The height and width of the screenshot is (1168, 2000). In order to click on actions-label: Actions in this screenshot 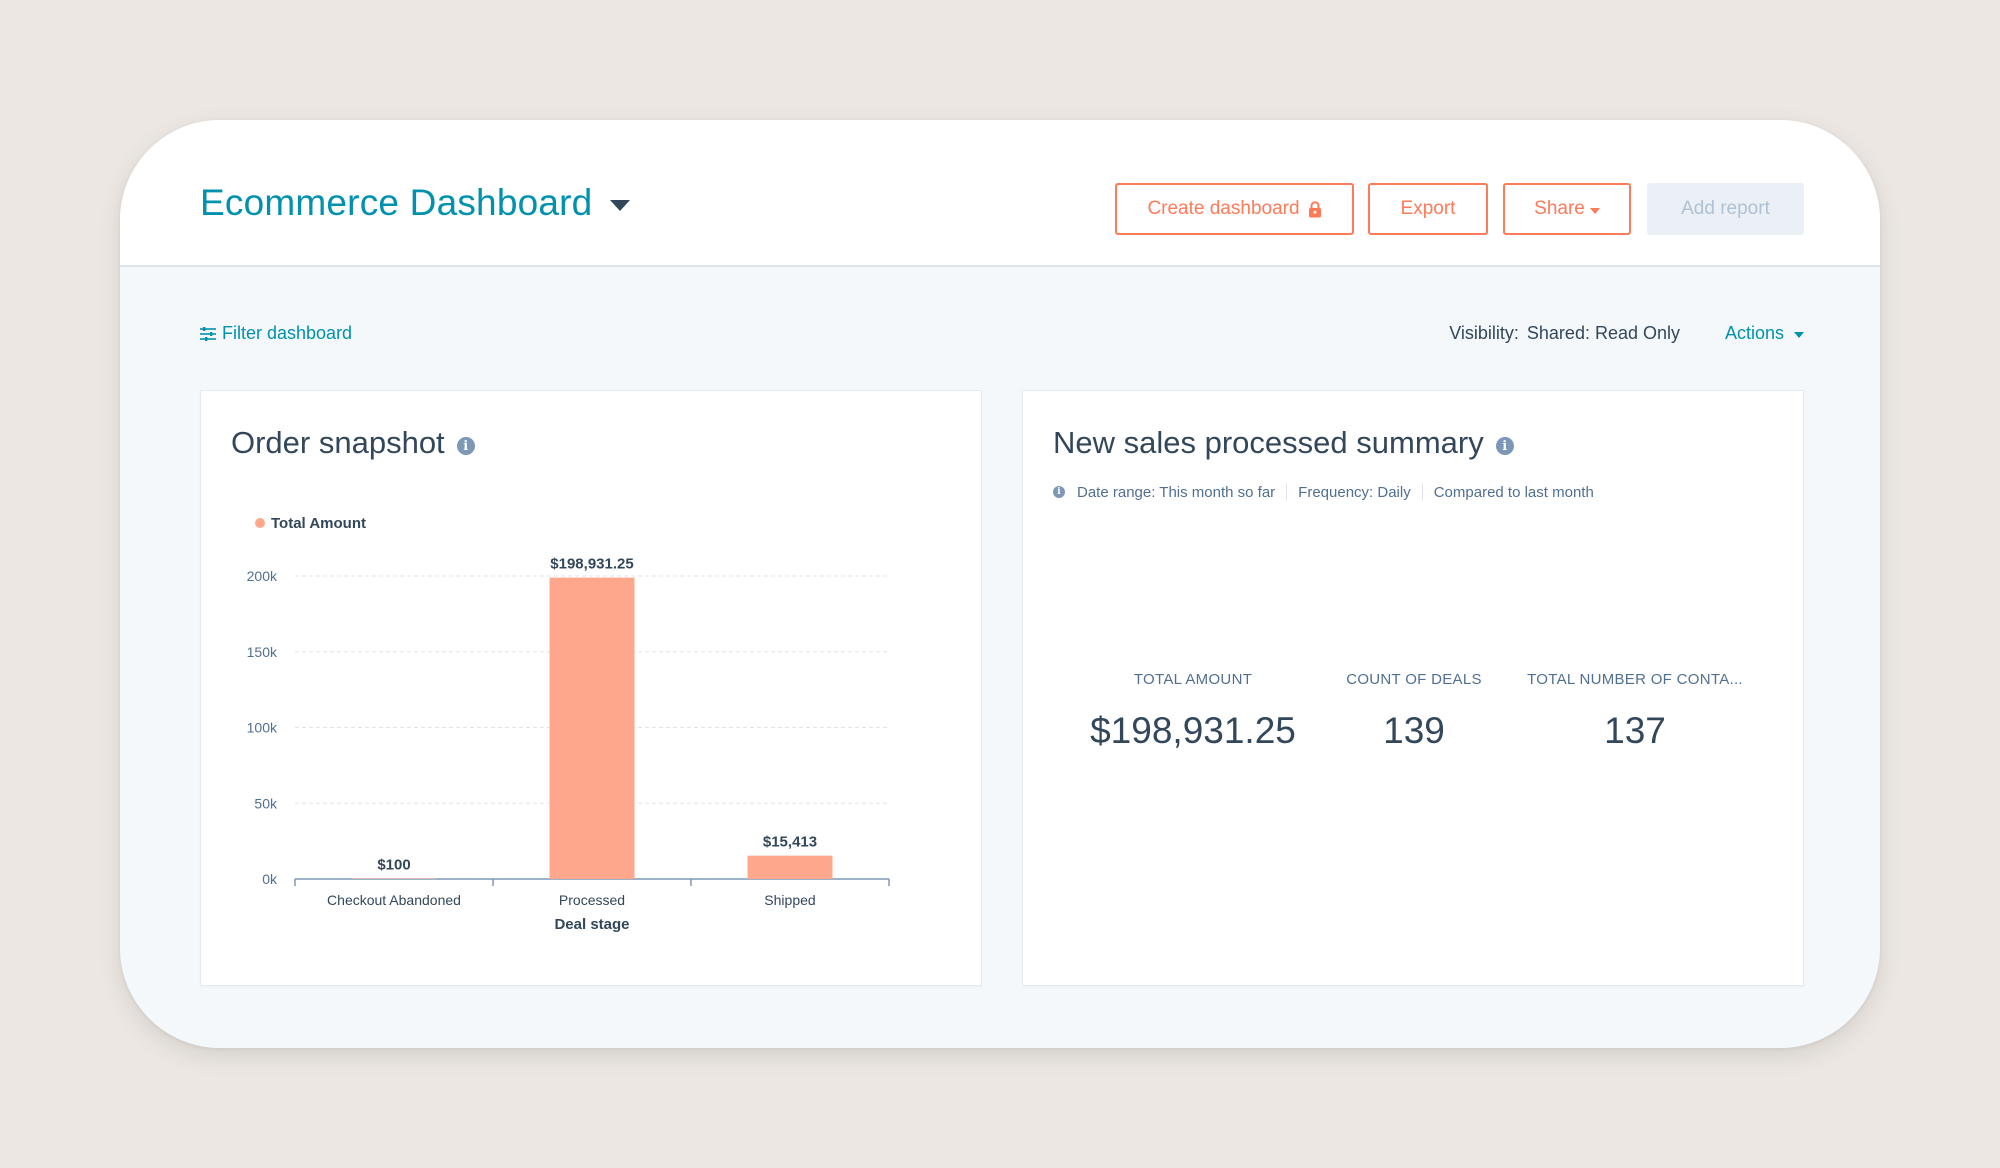, I will do `click(1754, 333)`.